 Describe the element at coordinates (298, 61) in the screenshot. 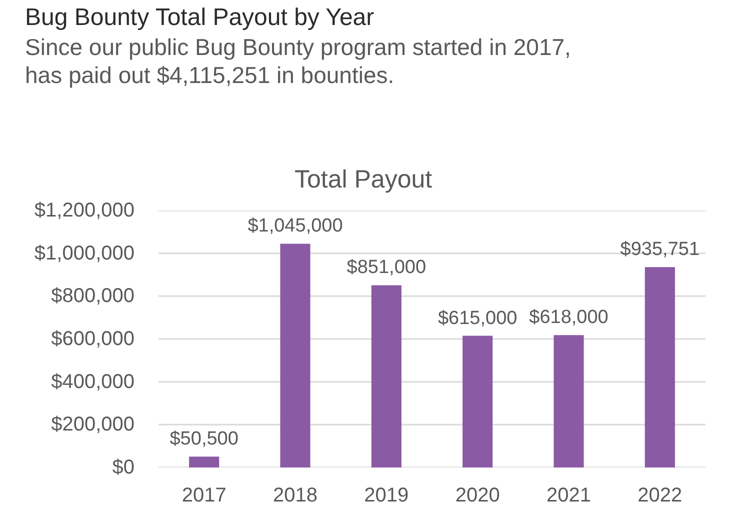

I see `chart-subtitle: Since our public Bug Bounty program started in 2017, has paid out $4,115,251 in bounties.` at that location.